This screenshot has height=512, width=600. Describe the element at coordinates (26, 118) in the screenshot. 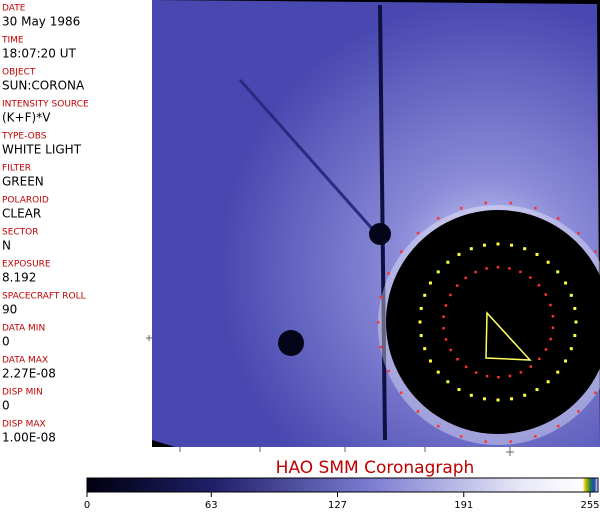

I see `field-value: (K+F)*V` at that location.